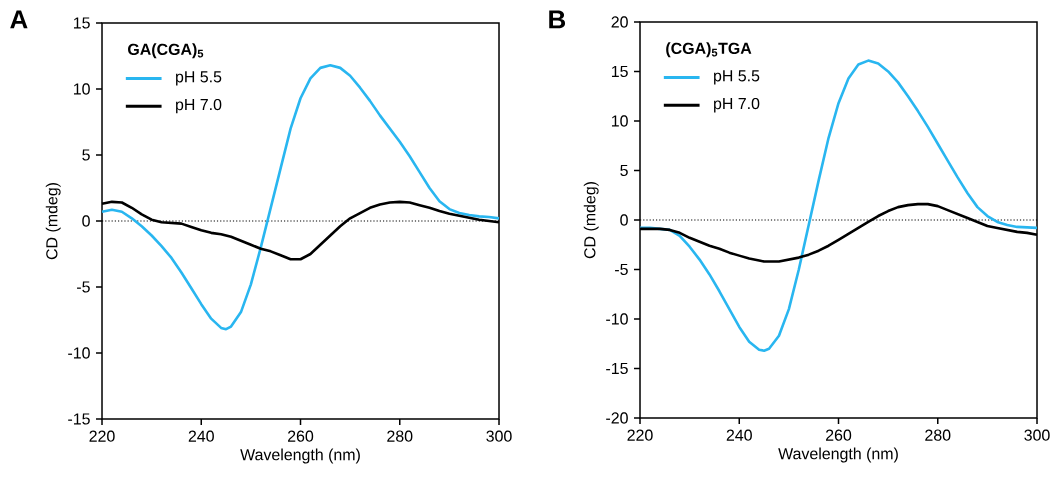  I want to click on text: A, so click(19, 19).